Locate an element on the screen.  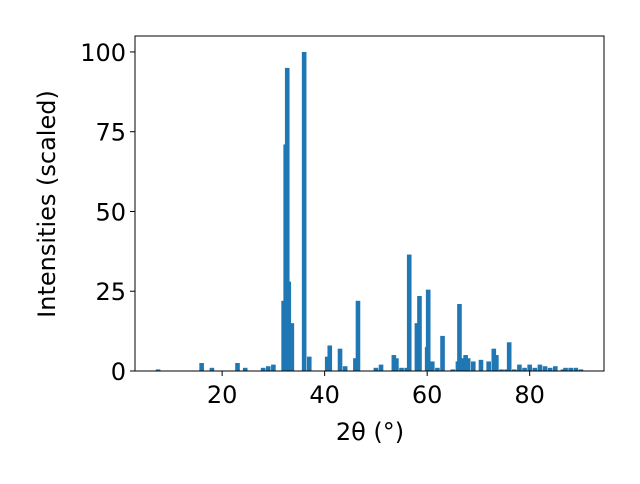
y-tick-label: 75 is located at coordinates (110, 133).